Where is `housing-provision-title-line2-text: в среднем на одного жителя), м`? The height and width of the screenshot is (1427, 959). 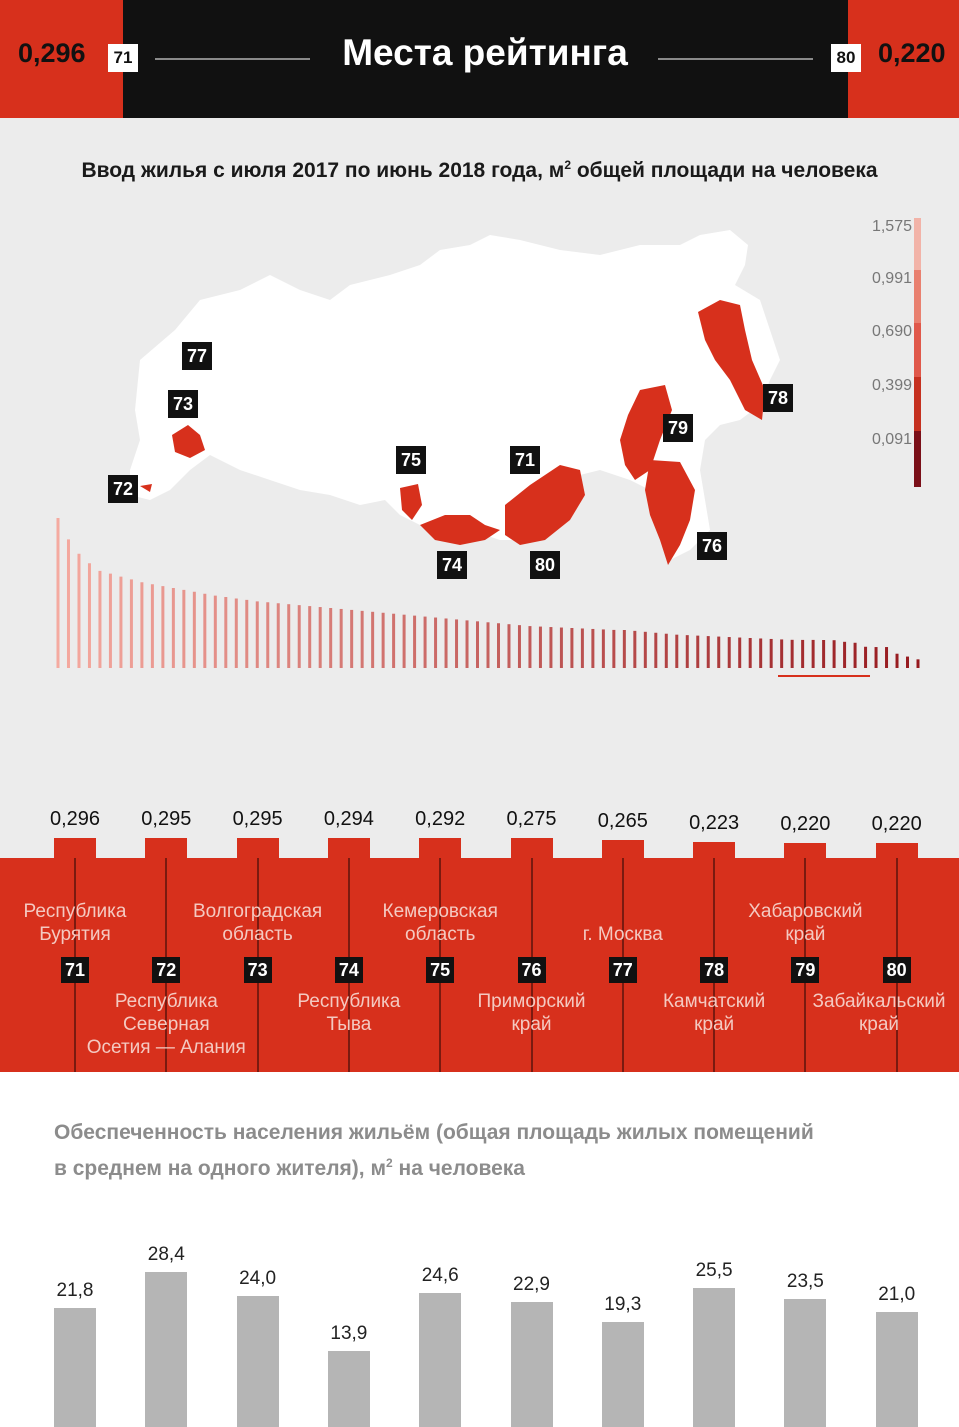 housing-provision-title-line2-text: в среднем на одного жителя), м is located at coordinates (220, 1168).